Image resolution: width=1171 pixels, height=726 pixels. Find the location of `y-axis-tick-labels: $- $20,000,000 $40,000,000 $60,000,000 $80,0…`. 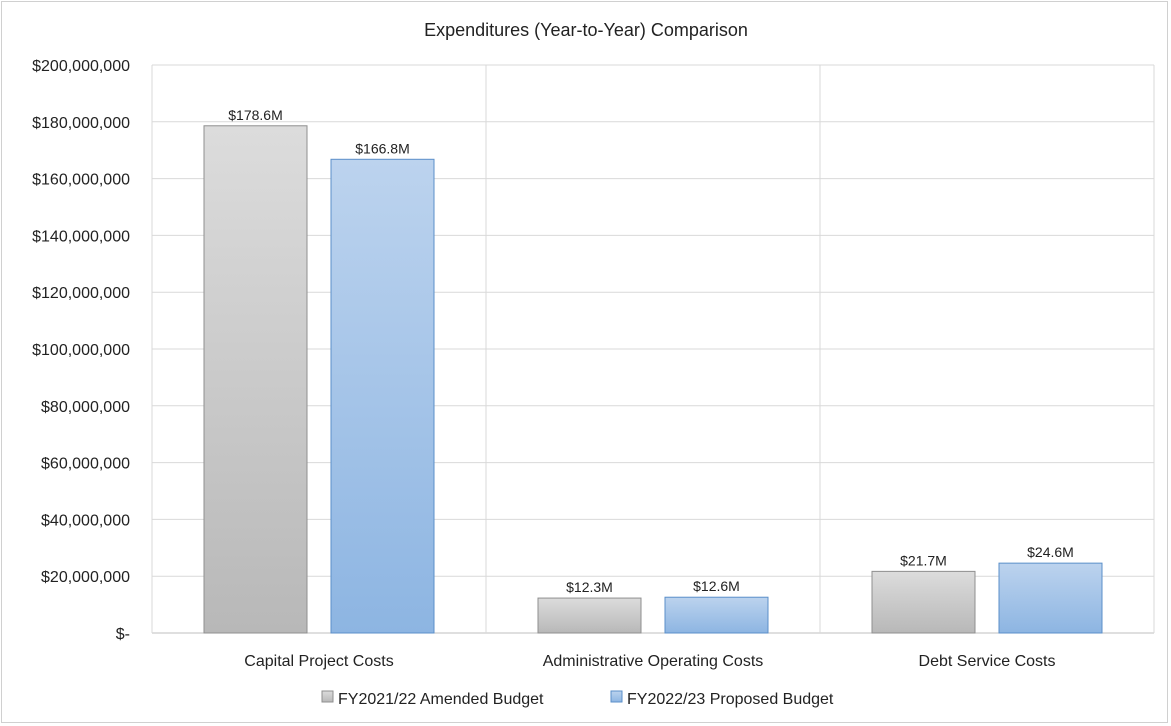

y-axis-tick-labels: $- $20,000,000 $40,000,000 $60,000,000 $80,0… is located at coordinates (81, 350).